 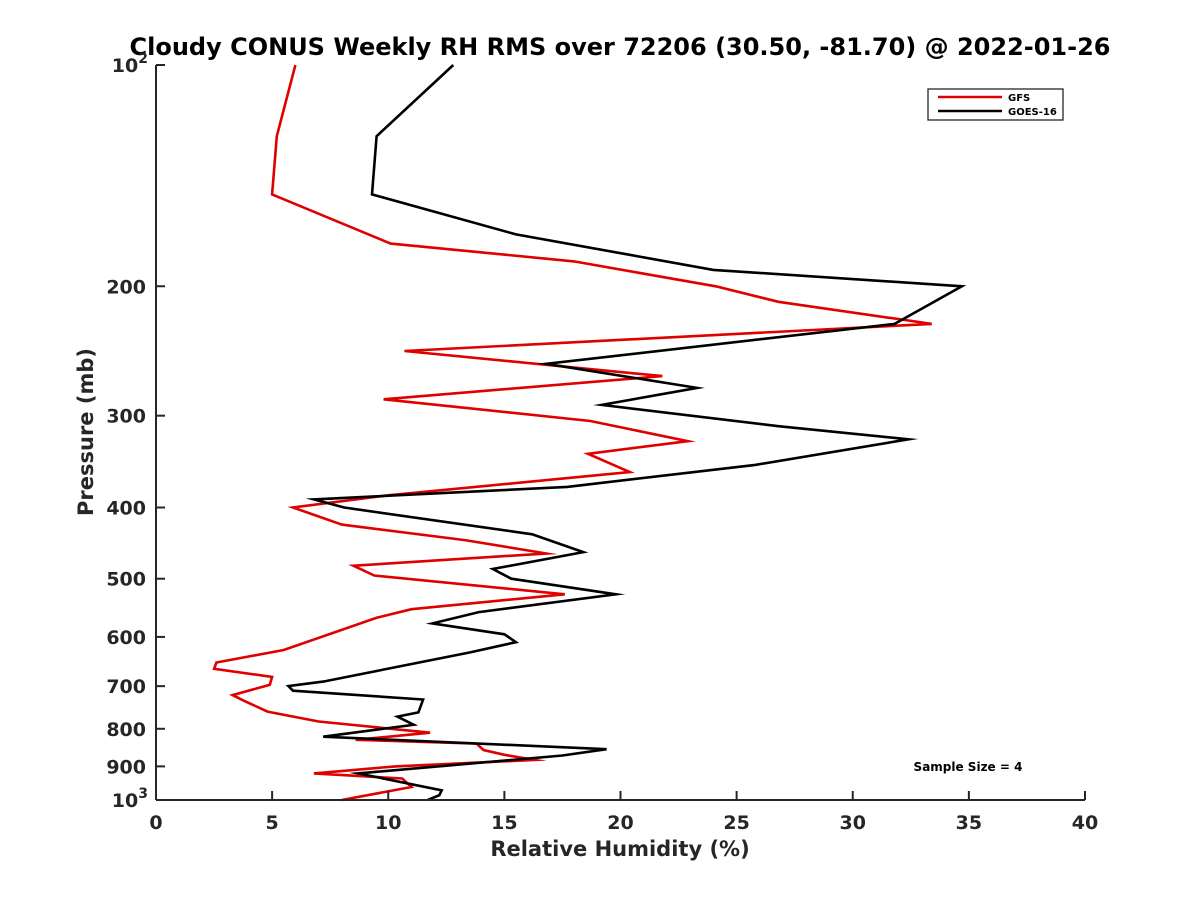 I want to click on legend: GFS GOES-16, so click(x=995, y=104).